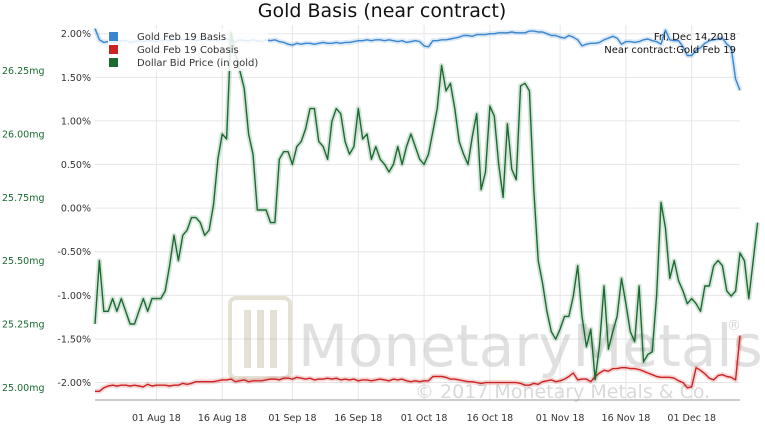 This screenshot has width=765, height=425. What do you see at coordinates (562, 392) in the screenshot?
I see `watermark-copyright: © 2017 Monetary Metals & Co.` at bounding box center [562, 392].